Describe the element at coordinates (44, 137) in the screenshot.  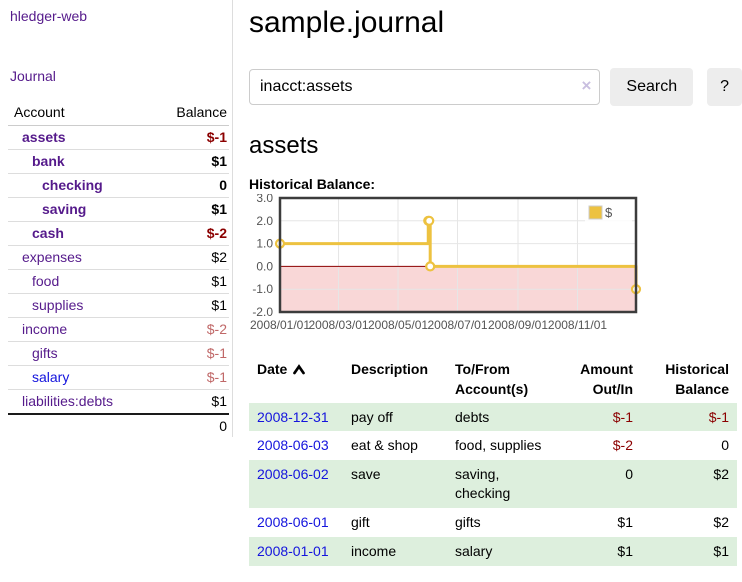
I see `sidebar-account-link: assets` at that location.